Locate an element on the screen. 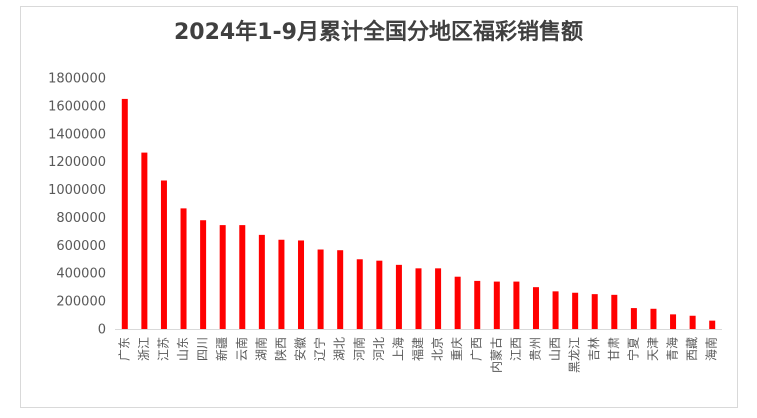 The height and width of the screenshot is (418, 757). x-tick-label: 福建 is located at coordinates (417, 349).